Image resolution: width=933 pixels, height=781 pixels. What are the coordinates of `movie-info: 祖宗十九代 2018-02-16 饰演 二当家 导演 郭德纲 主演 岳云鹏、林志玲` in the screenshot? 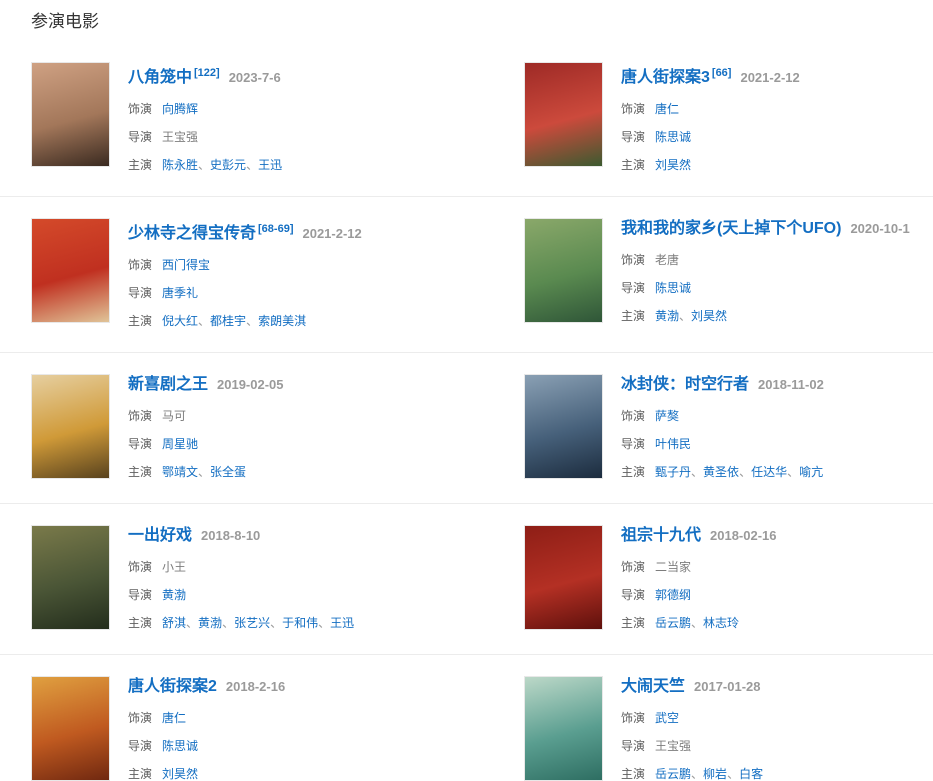 It's located at (699, 578).